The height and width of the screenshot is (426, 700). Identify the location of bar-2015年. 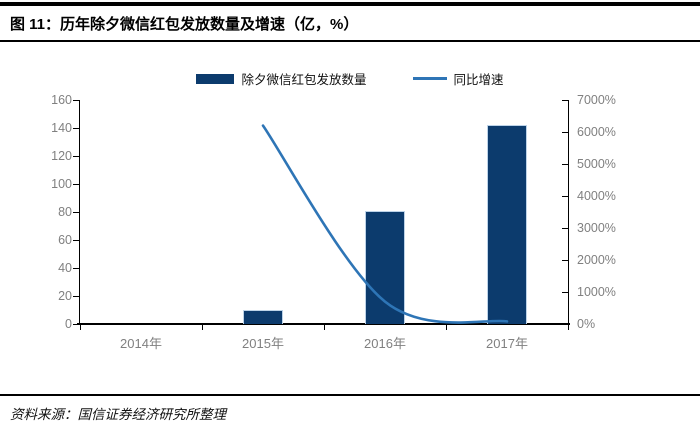
(263, 317).